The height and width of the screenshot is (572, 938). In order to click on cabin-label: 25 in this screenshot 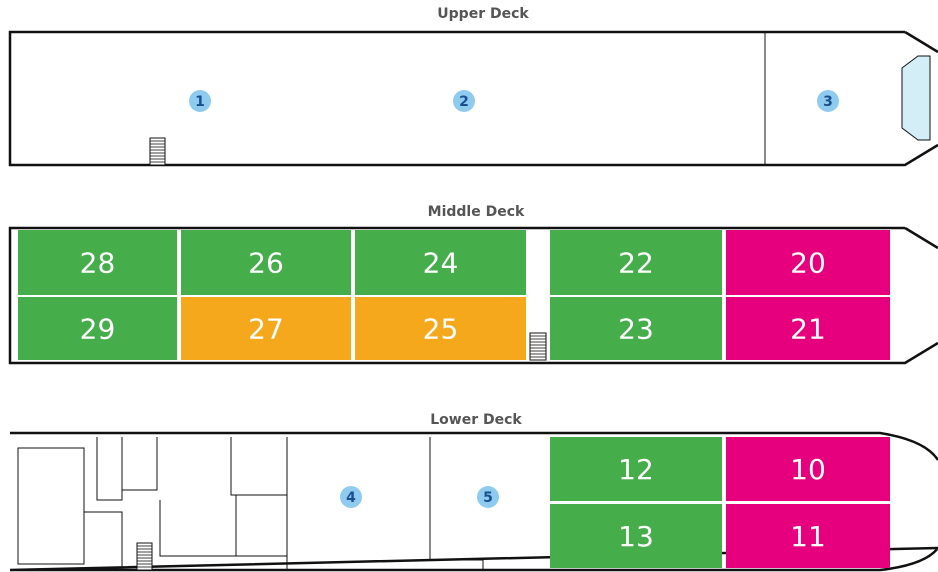, I will do `click(441, 329)`.